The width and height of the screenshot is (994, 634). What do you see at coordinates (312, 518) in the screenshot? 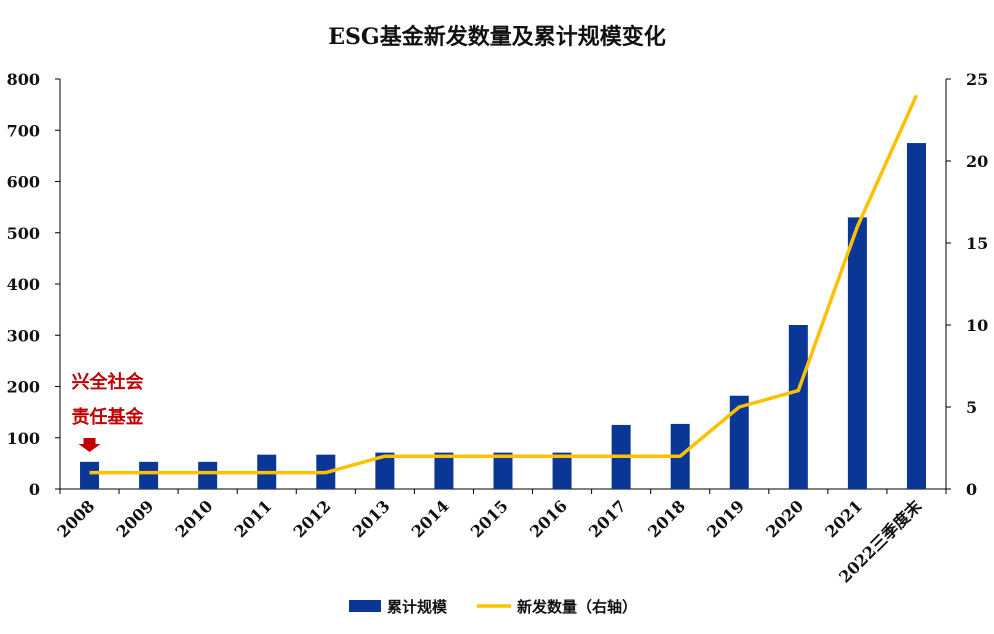
I see `x-tick-label: 2012` at bounding box center [312, 518].